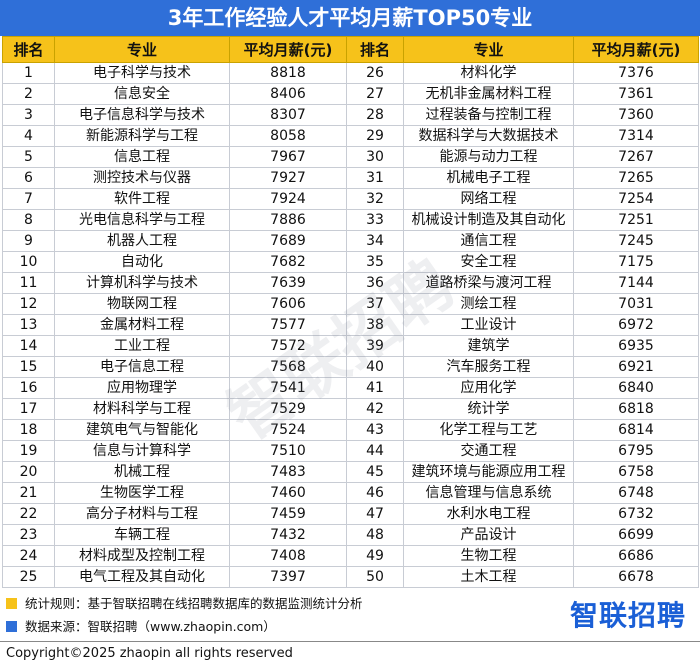 This screenshot has height=664, width=700. I want to click on major: 机器人工程, so click(142, 241).